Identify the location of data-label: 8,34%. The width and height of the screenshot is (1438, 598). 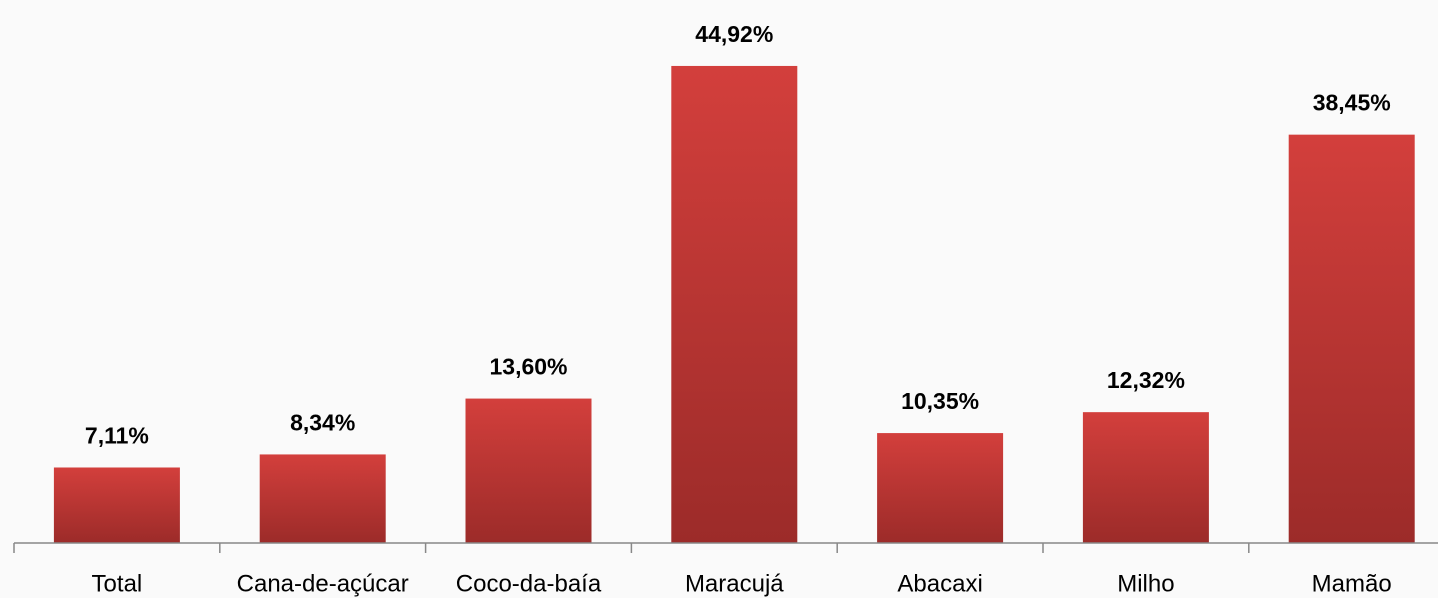
(322, 423).